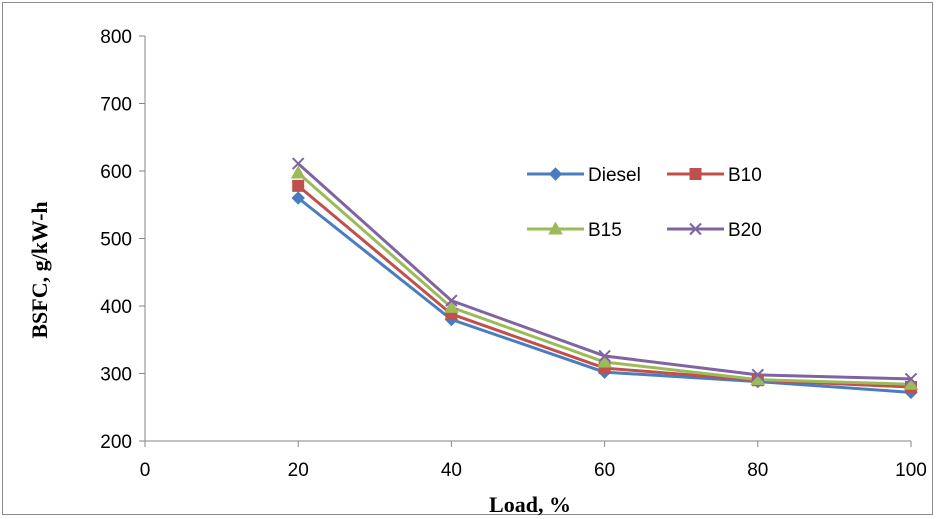  Describe the element at coordinates (298, 470) in the screenshot. I see `x-tick-label: 20` at that location.